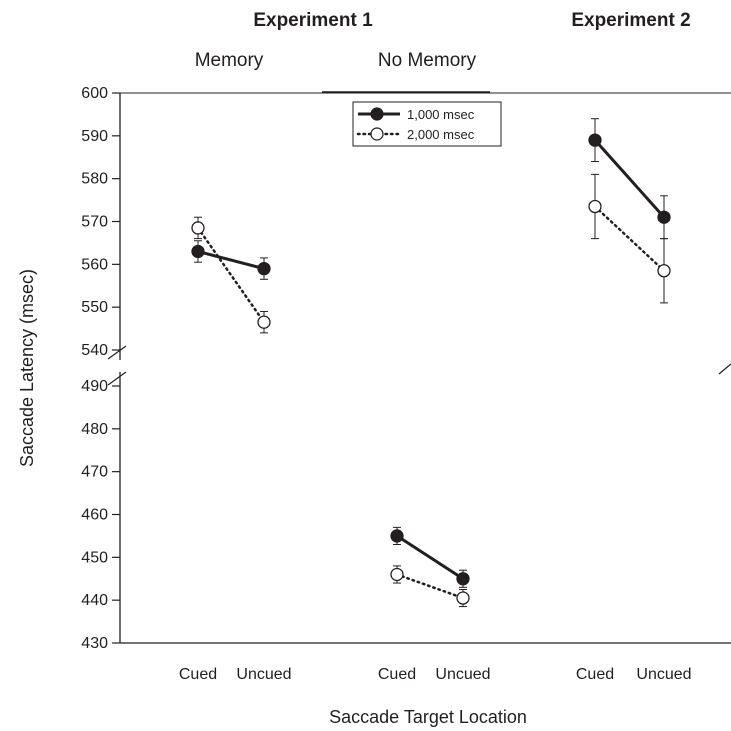  I want to click on axis-break-mark-lower, so click(117, 378).